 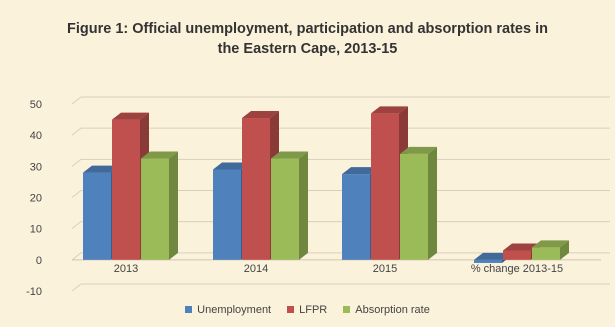 I want to click on y-tick-label: 30, so click(x=36, y=167).